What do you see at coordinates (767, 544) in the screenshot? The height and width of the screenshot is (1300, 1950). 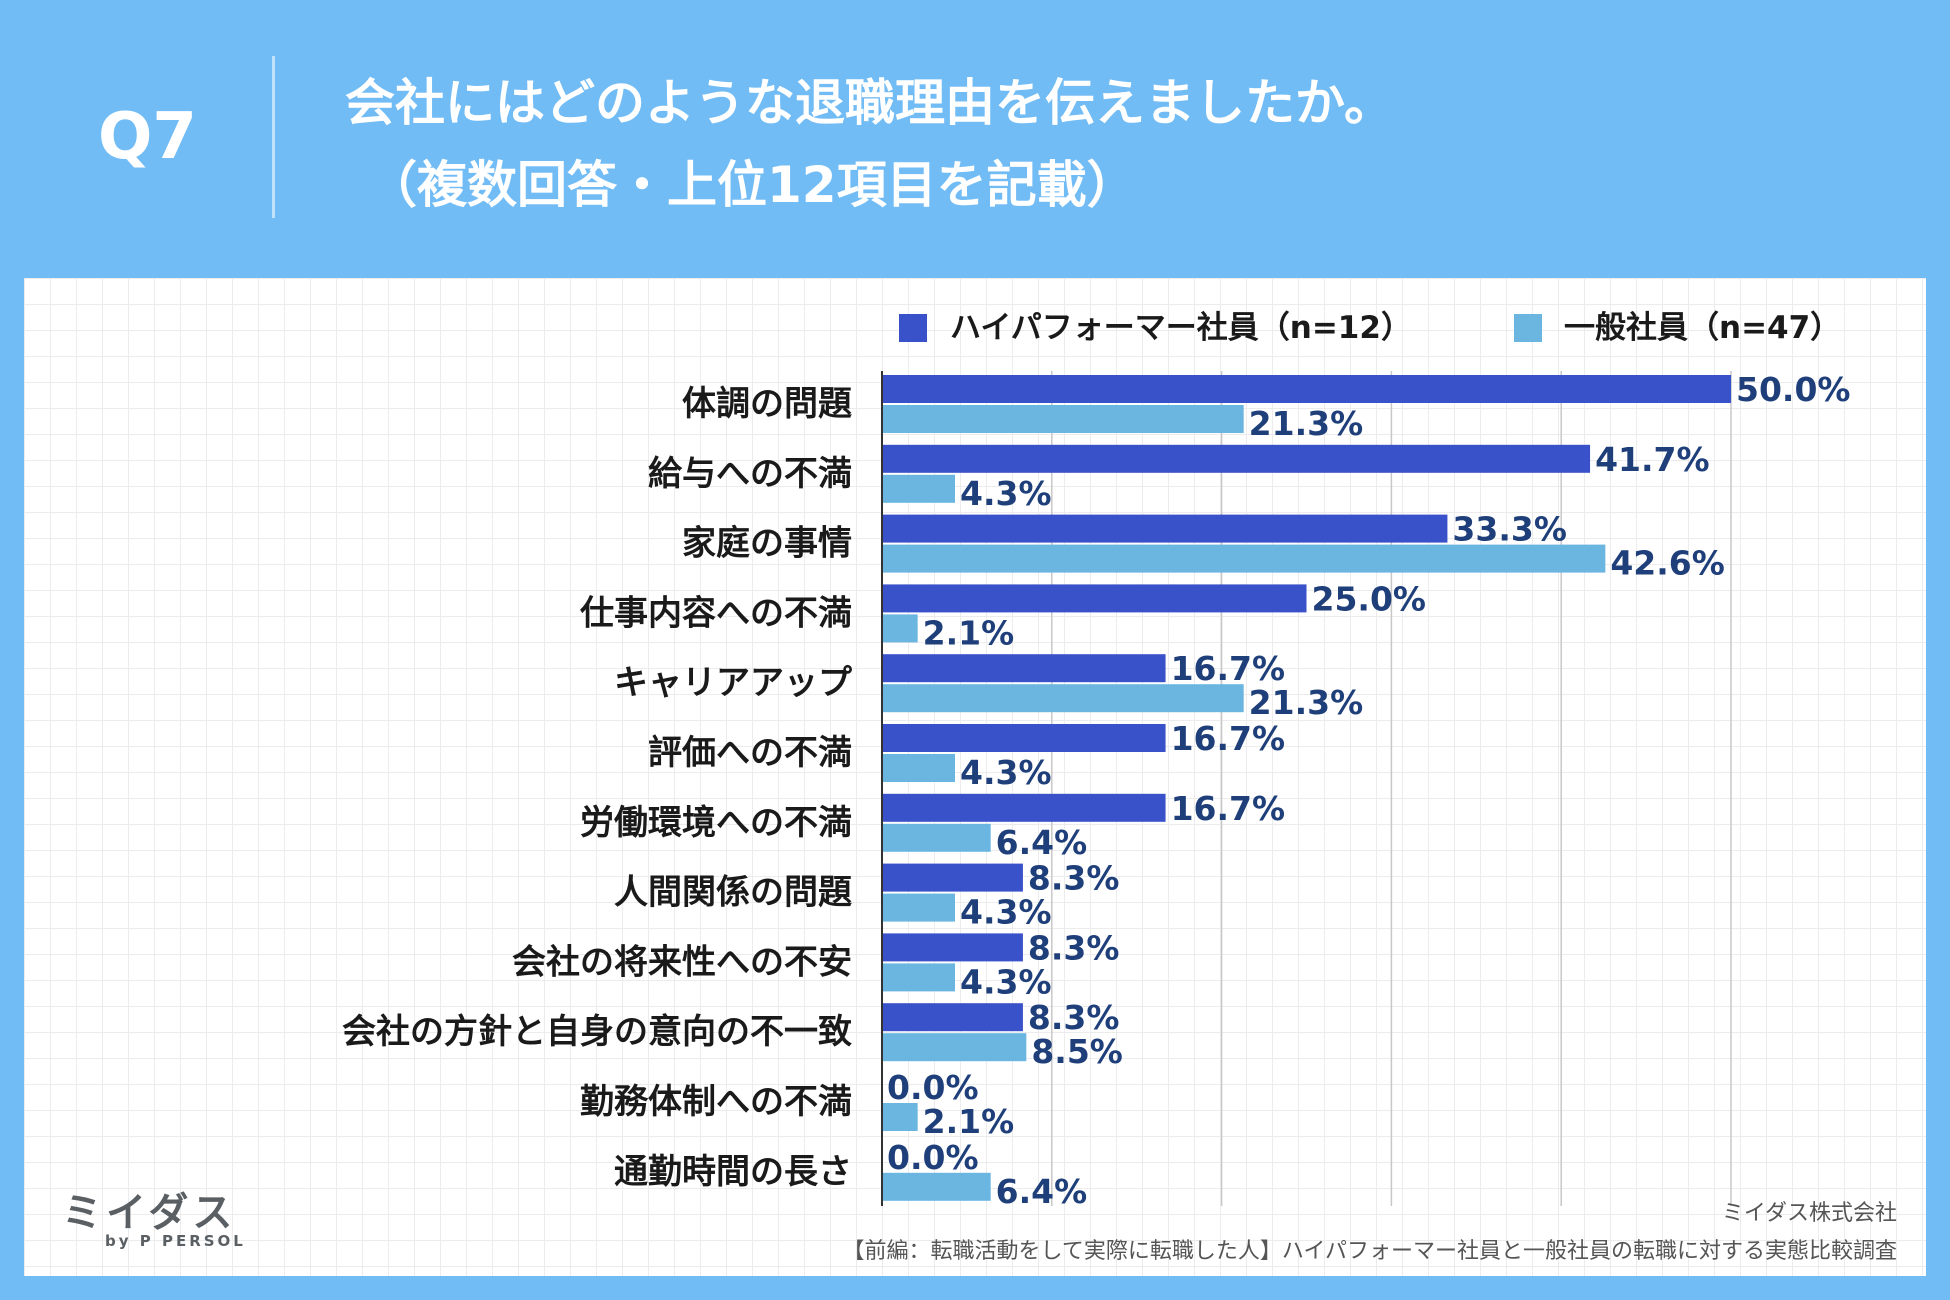 I see `category-label: 家庭の事情` at bounding box center [767, 544].